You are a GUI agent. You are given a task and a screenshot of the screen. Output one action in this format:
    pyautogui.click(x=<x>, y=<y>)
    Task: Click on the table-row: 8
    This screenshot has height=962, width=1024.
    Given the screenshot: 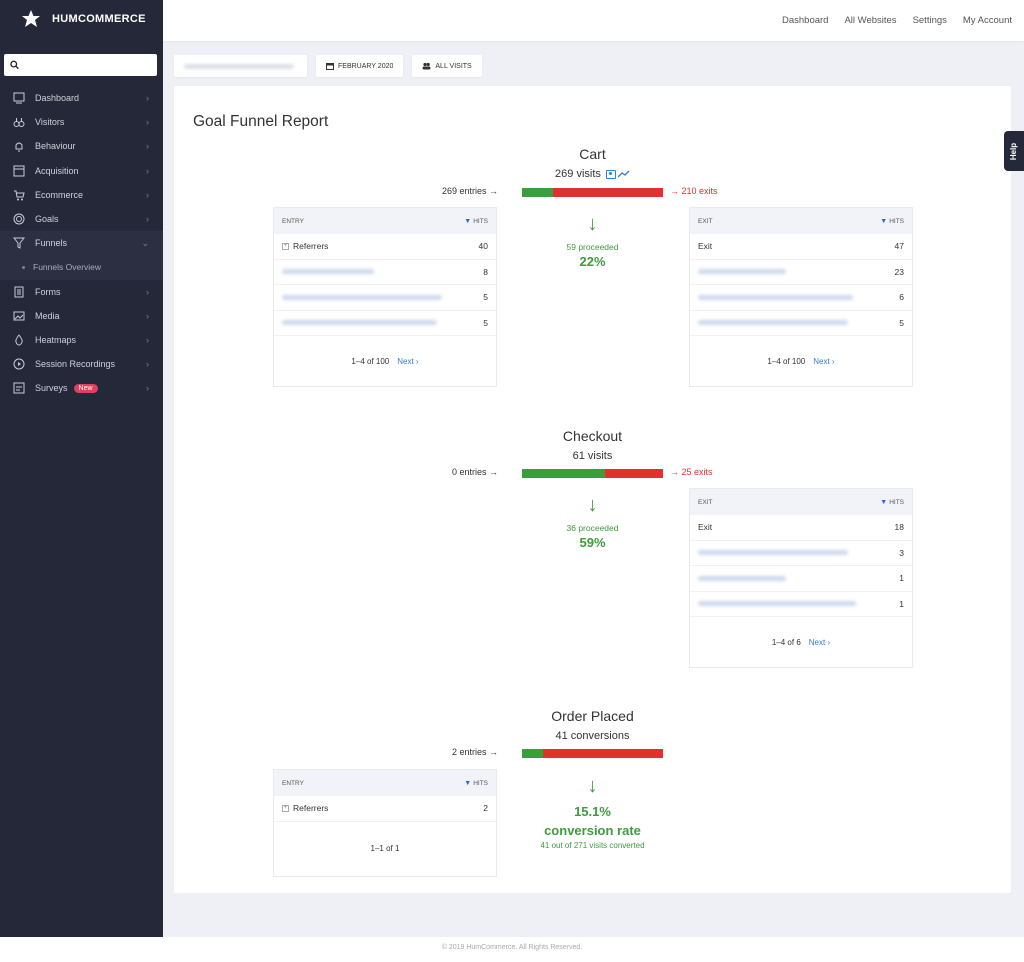 What is the action you would take?
    pyautogui.click(x=385, y=272)
    